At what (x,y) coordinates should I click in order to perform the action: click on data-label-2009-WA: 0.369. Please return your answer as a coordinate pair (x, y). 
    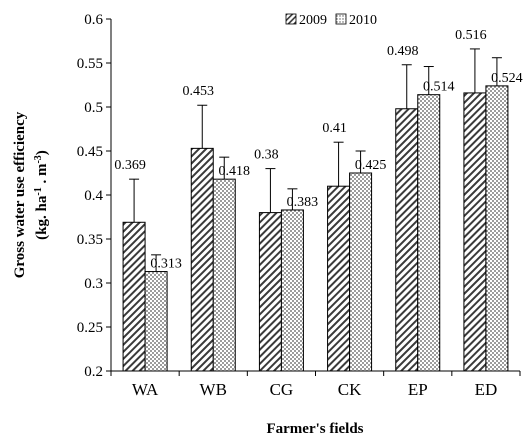
    Looking at the image, I should click on (130, 165).